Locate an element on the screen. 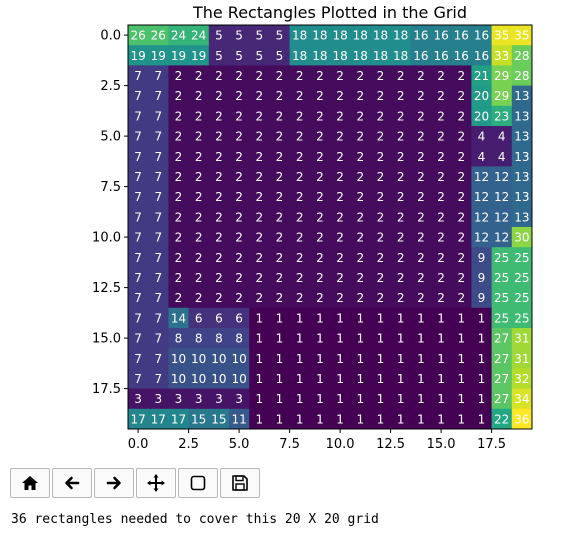 This screenshot has width=562, height=536. save-button is located at coordinates (240, 483).